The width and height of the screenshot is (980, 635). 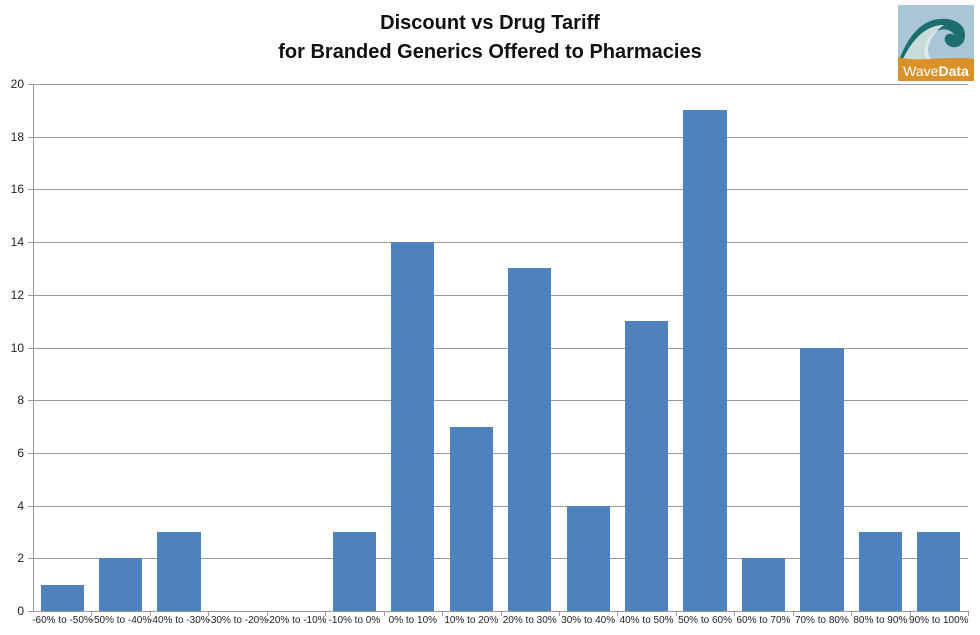 I want to click on x-tick-label: 10% to 20%, so click(x=471, y=620).